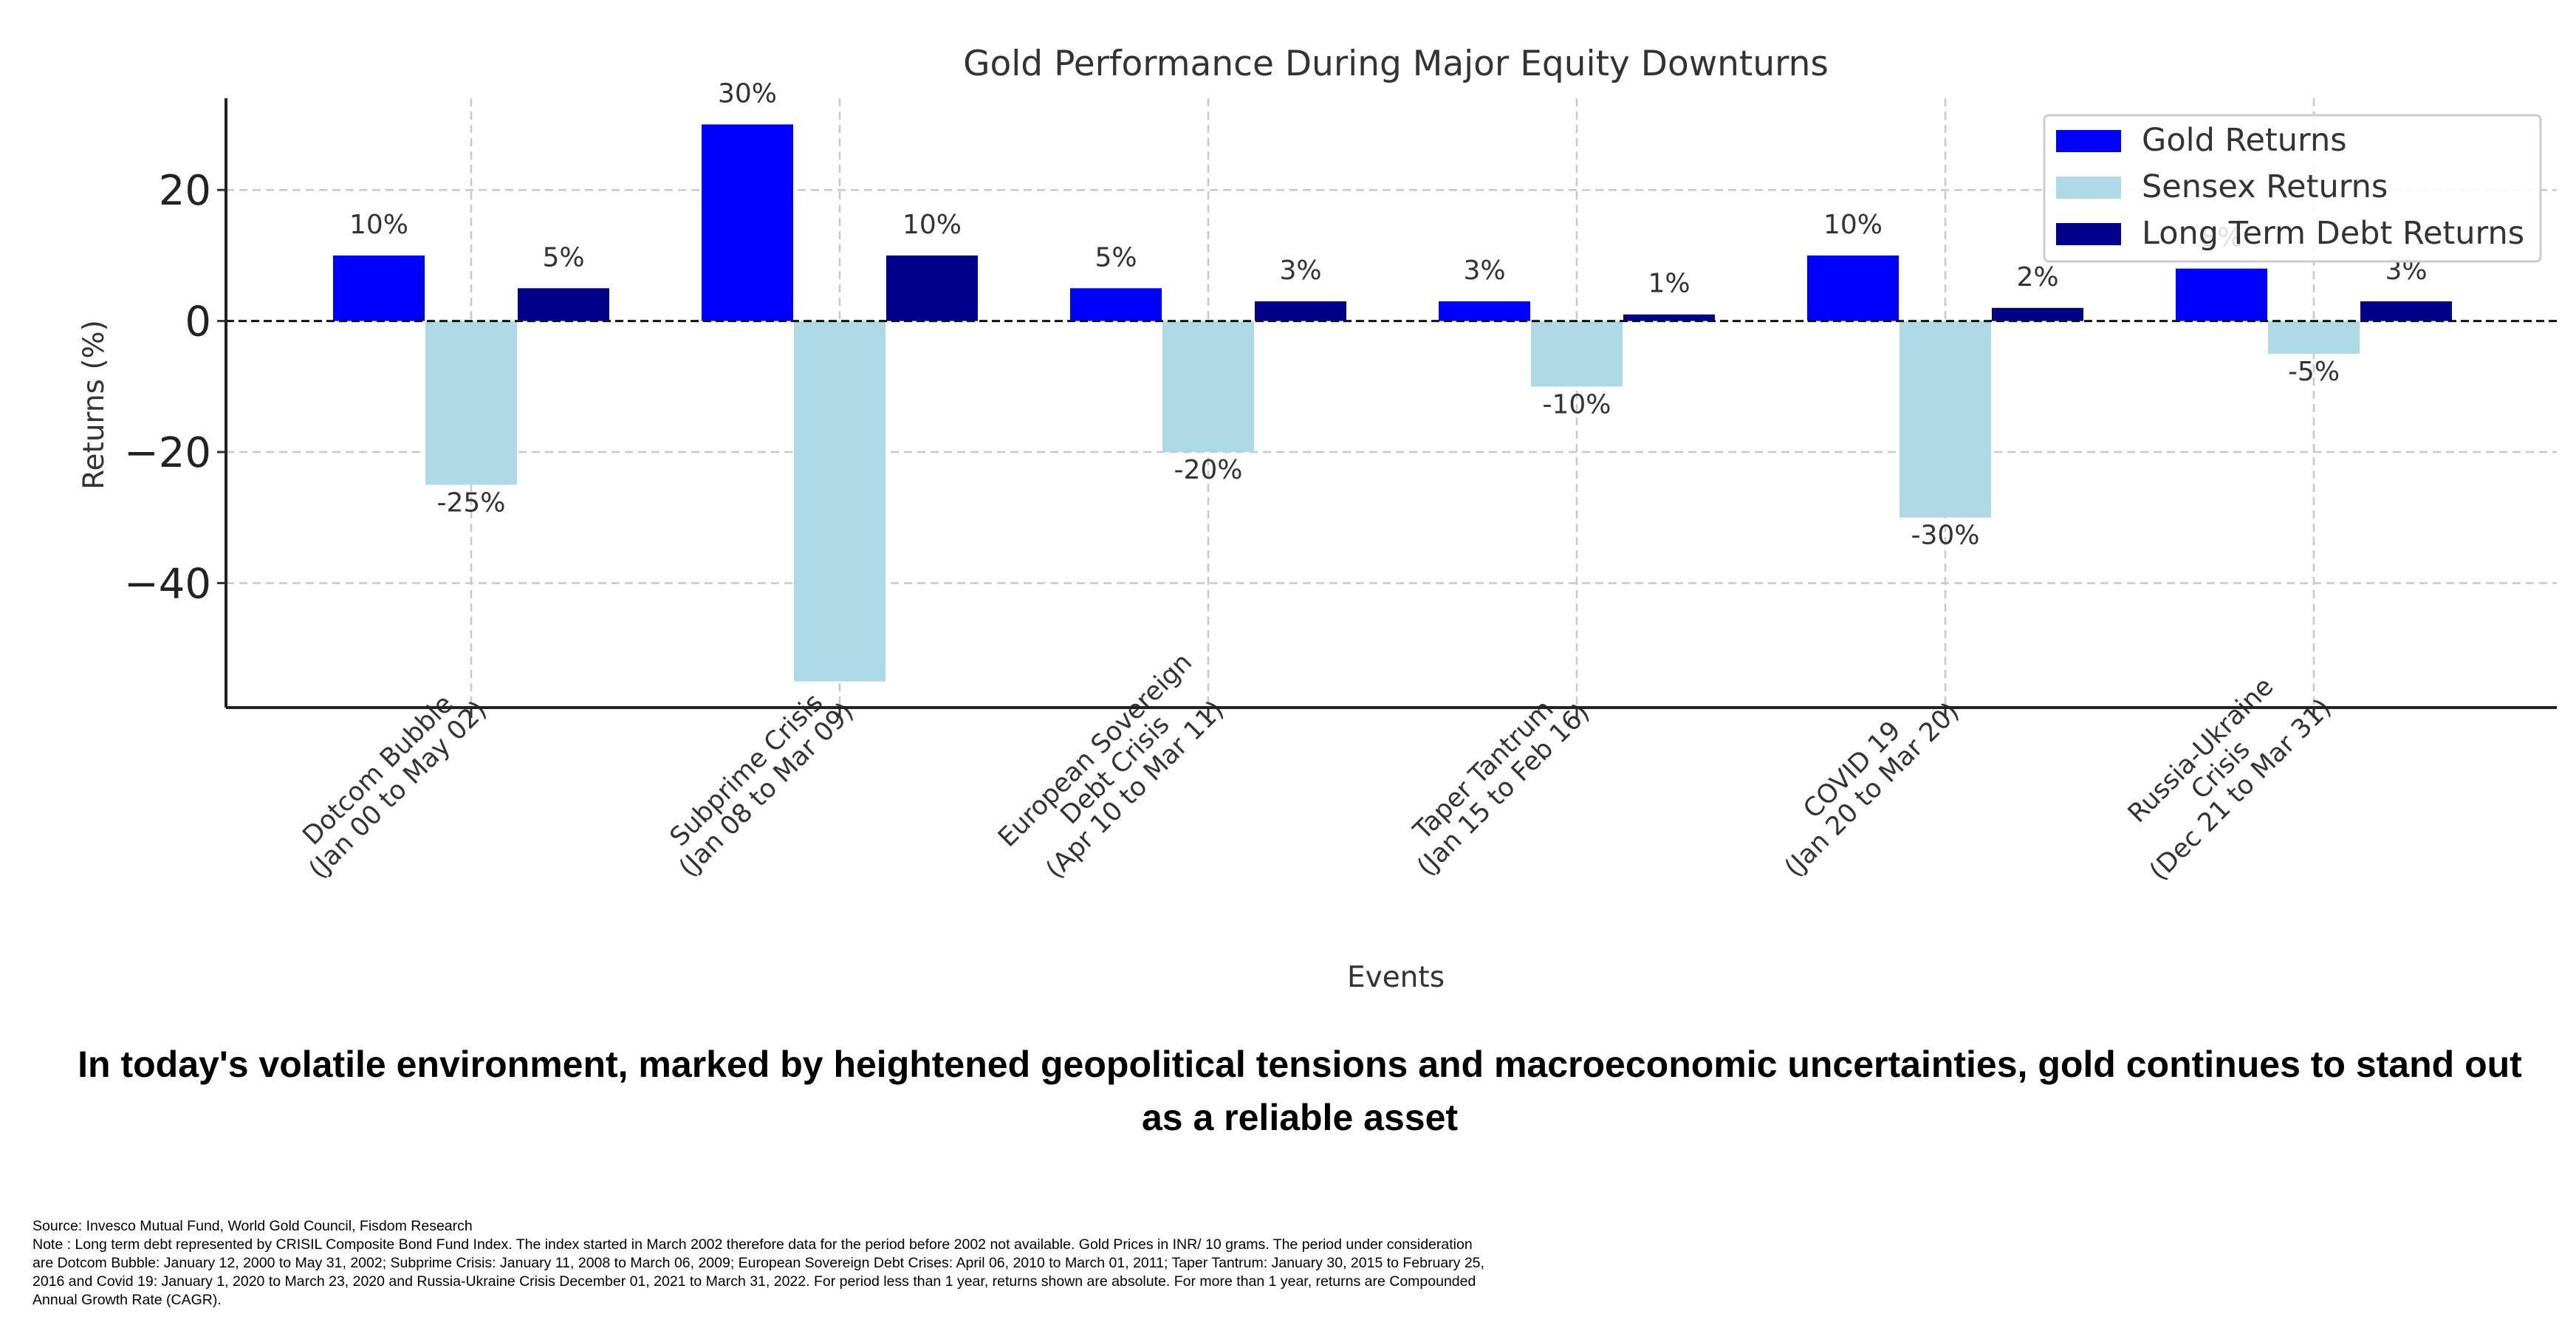  What do you see at coordinates (398, 789) in the screenshot?
I see `x-tick-label-line: (Jan 00 to May 02)` at bounding box center [398, 789].